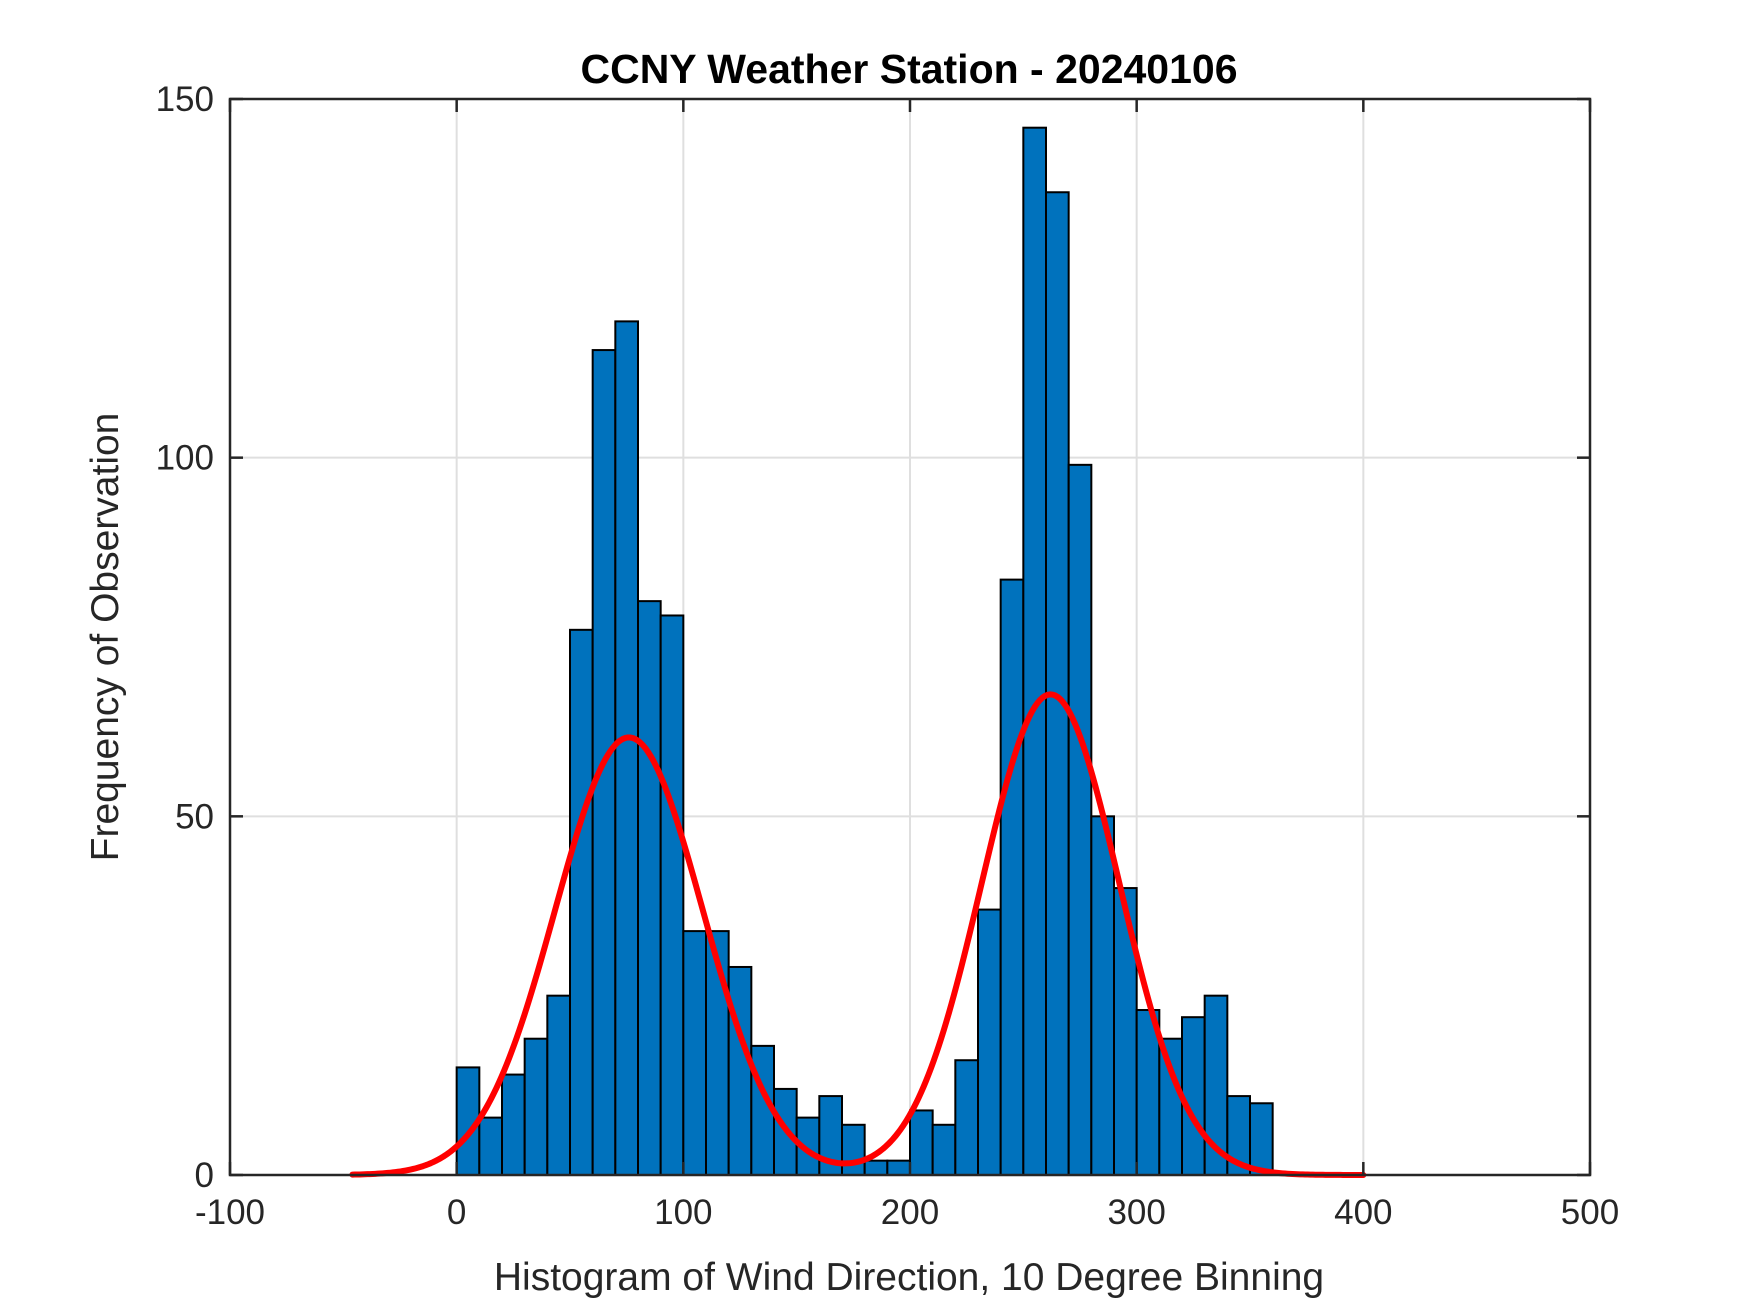 This screenshot has height=1313, width=1750. What do you see at coordinates (204, 1175) in the screenshot?
I see `y-tick-label: 0` at bounding box center [204, 1175].